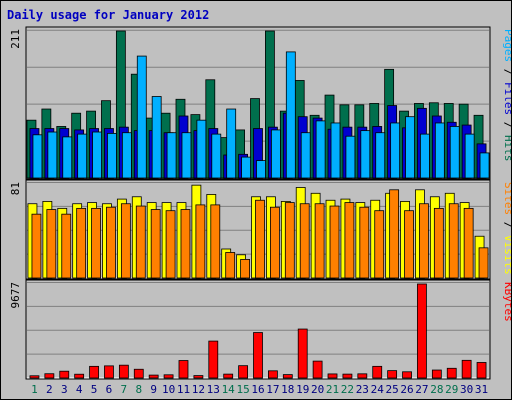 The width and height of the screenshot is (512, 400). Describe the element at coordinates (242, 389) in the screenshot. I see `day-label: 15` at that location.